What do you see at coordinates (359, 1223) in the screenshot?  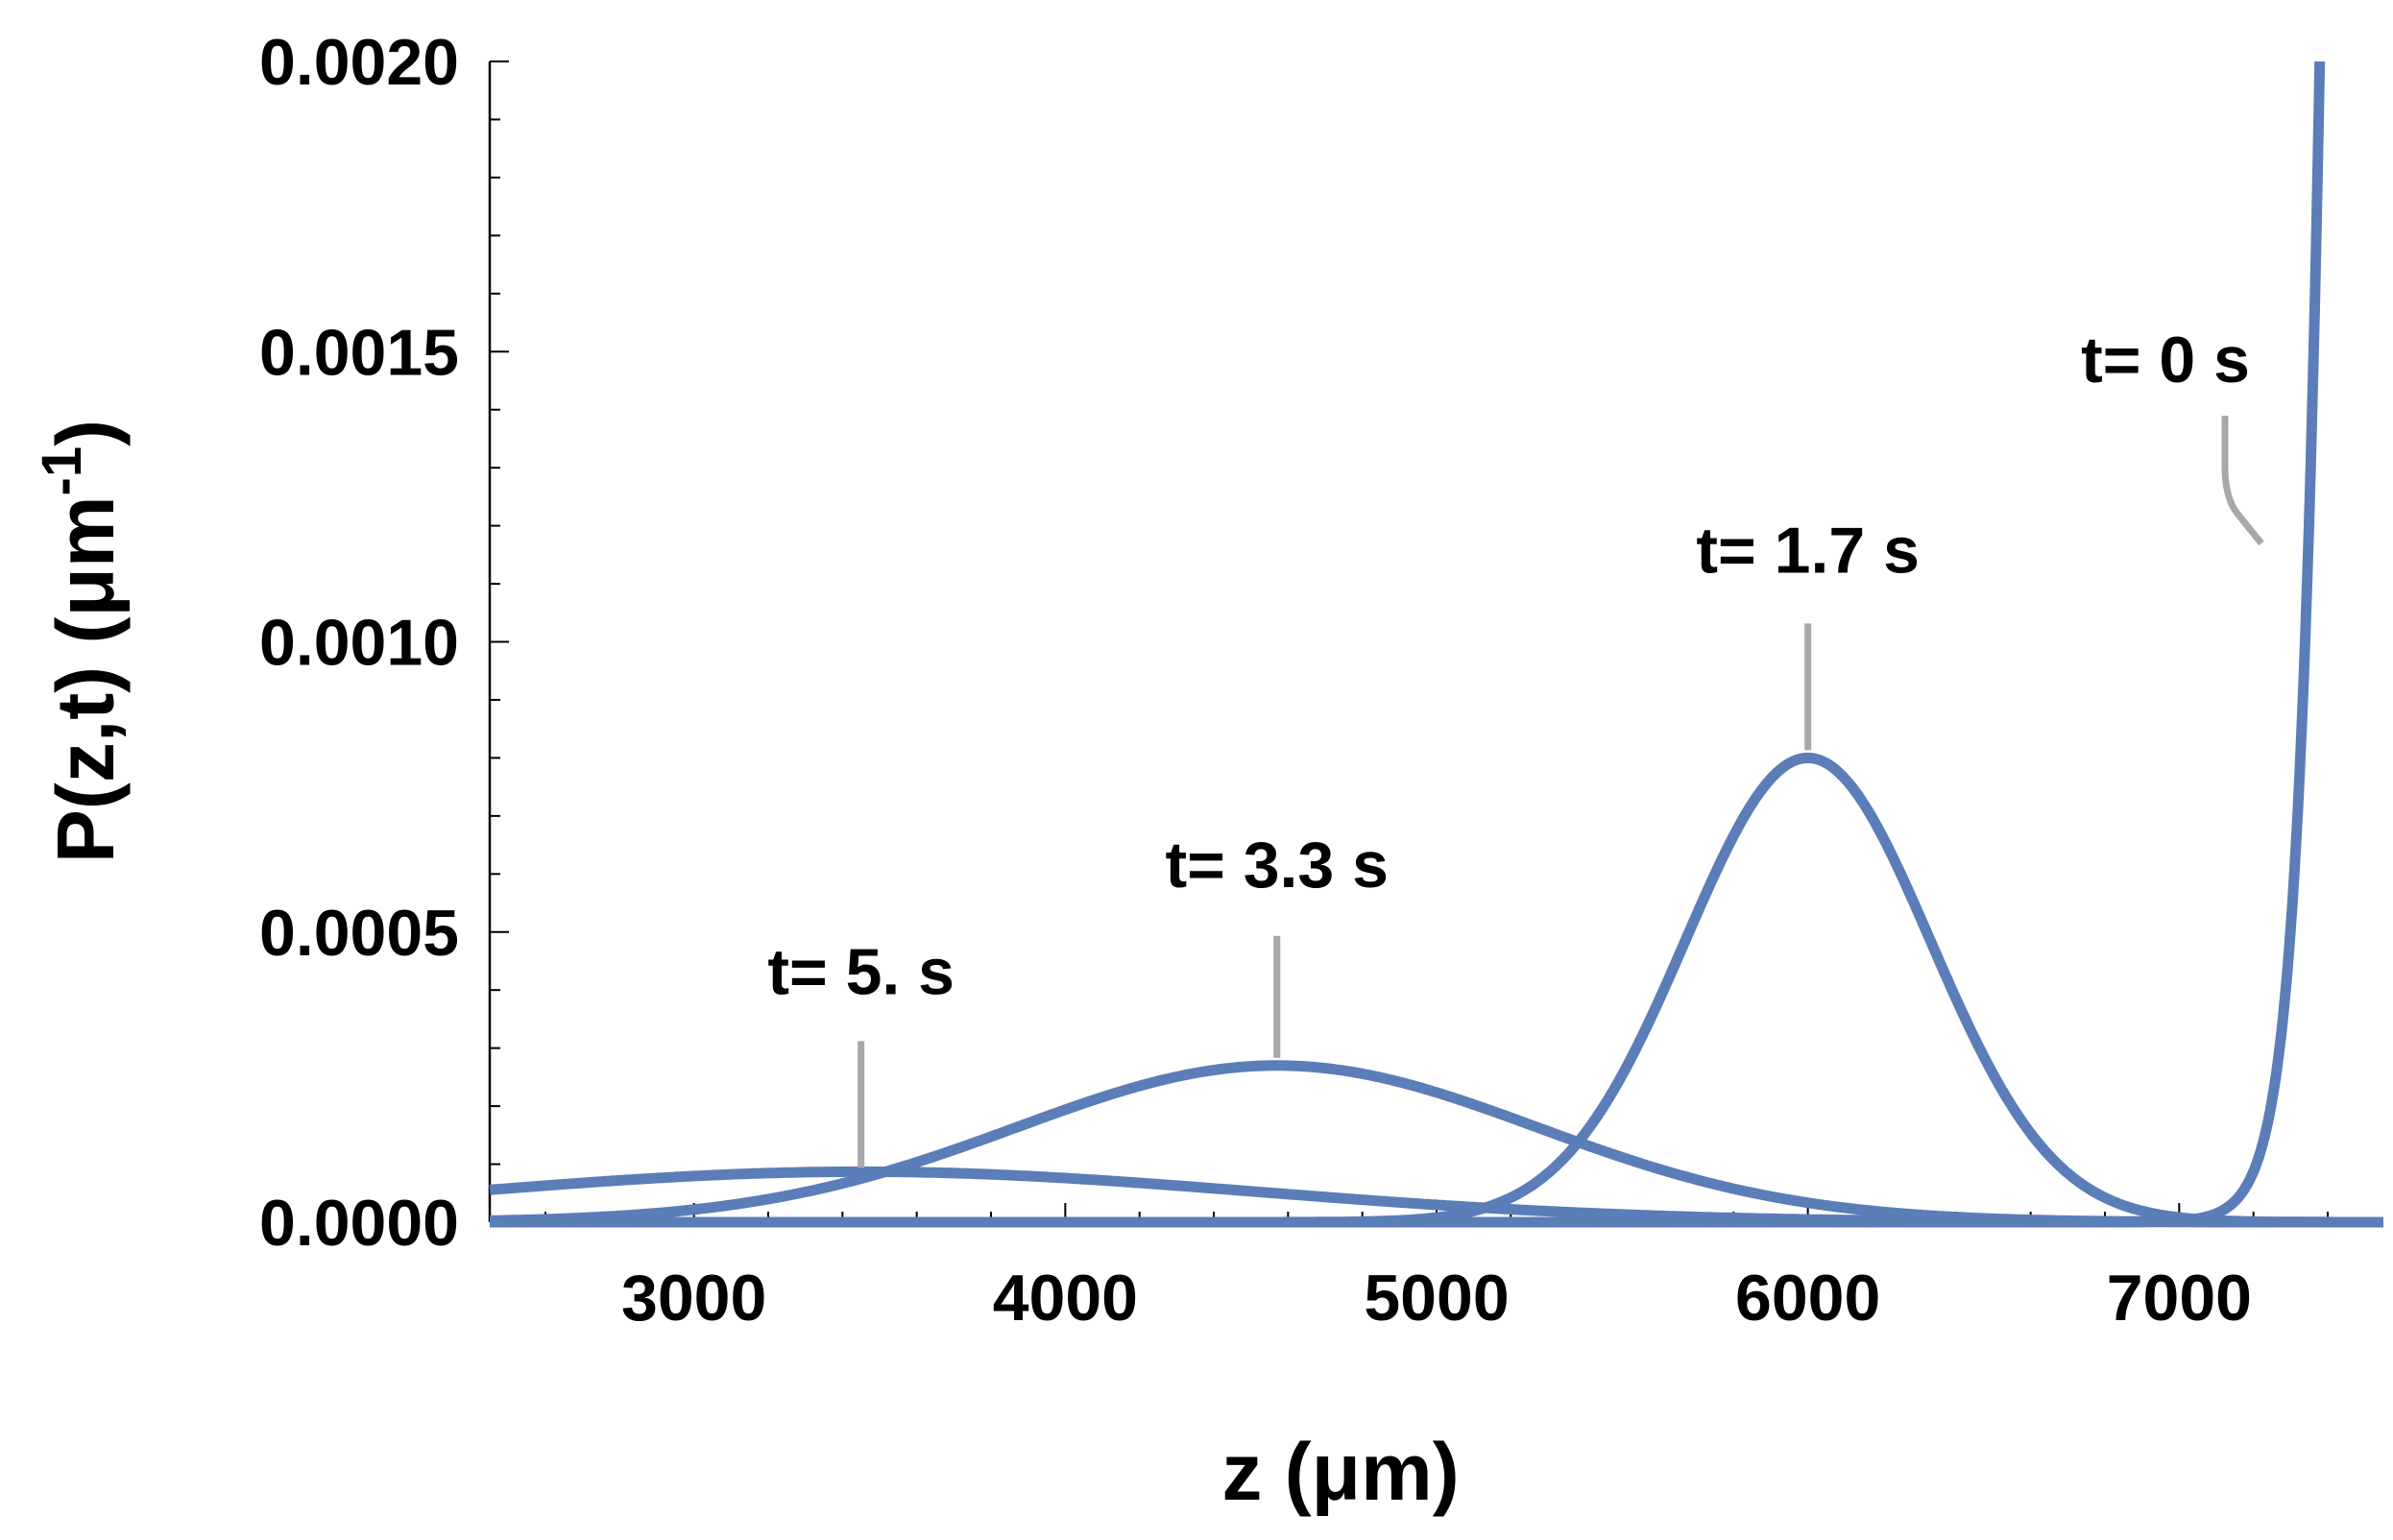 I see `y-tick-label: 0.0000` at bounding box center [359, 1223].